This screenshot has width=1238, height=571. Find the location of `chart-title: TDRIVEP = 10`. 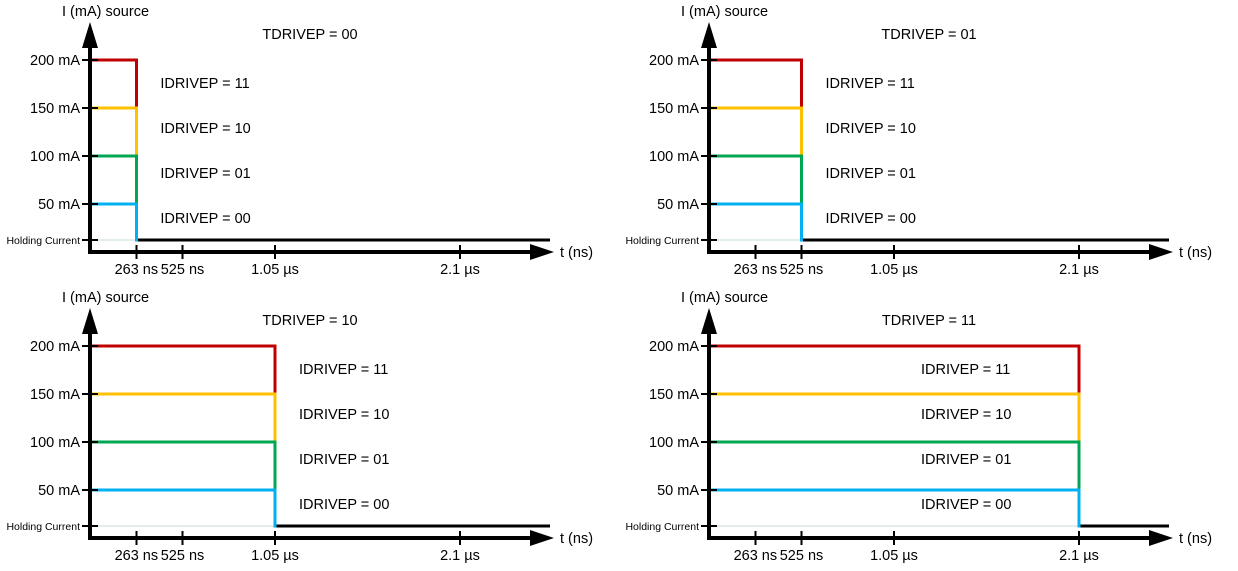

chart-title: TDRIVEP = 10 is located at coordinates (309, 321).